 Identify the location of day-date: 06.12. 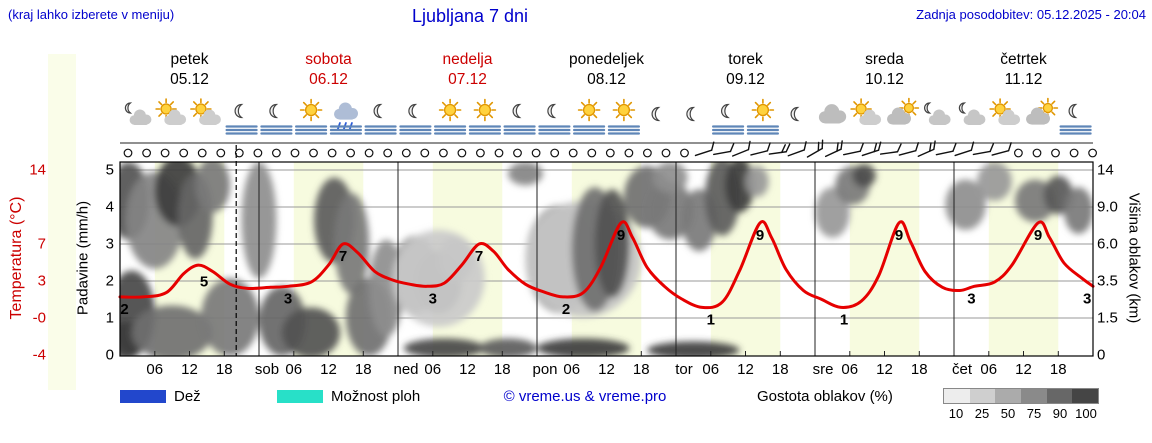
(328, 79).